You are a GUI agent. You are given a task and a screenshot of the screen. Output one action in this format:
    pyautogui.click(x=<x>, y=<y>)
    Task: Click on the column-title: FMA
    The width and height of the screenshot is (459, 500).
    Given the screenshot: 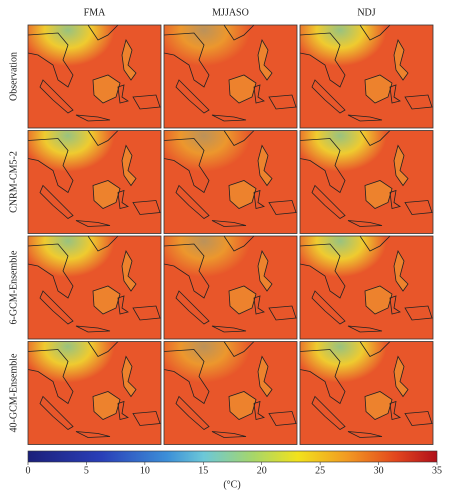 What is the action you would take?
    pyautogui.click(x=95, y=12)
    